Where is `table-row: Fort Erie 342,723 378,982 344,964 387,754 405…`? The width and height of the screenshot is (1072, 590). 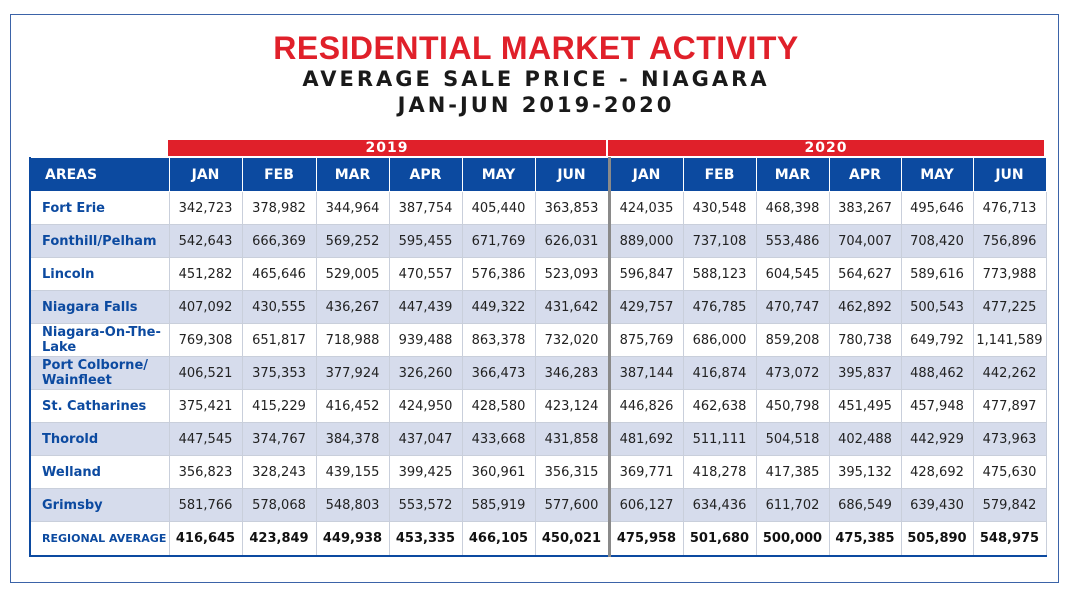
table-row: Fort Erie 342,723 378,982 344,964 387,754 405… is located at coordinates (538, 208).